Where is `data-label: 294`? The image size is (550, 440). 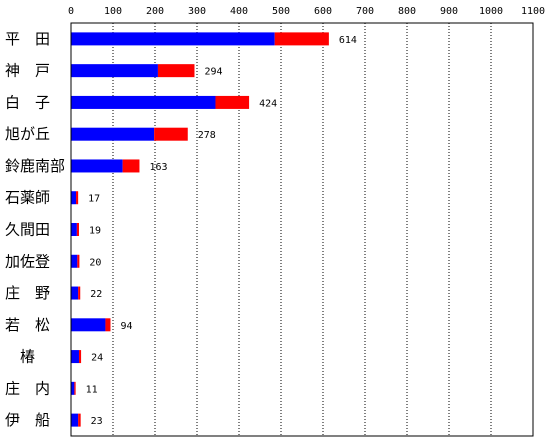
data-label: 294 is located at coordinates (213, 72).